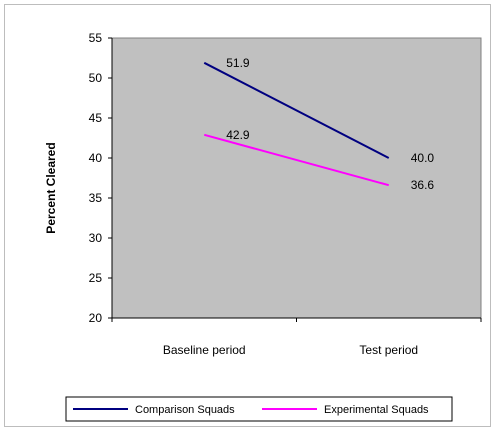 The image size is (497, 431). I want to click on y-tick-label: 50, so click(96, 78).